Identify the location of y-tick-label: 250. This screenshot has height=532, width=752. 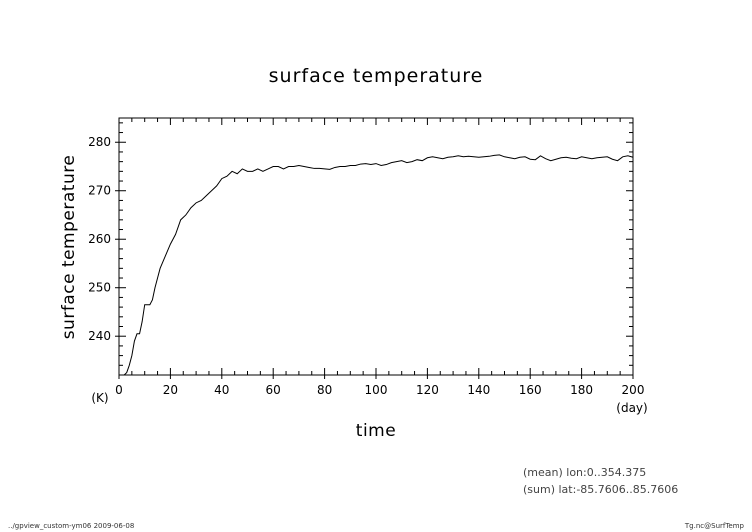
(99, 288).